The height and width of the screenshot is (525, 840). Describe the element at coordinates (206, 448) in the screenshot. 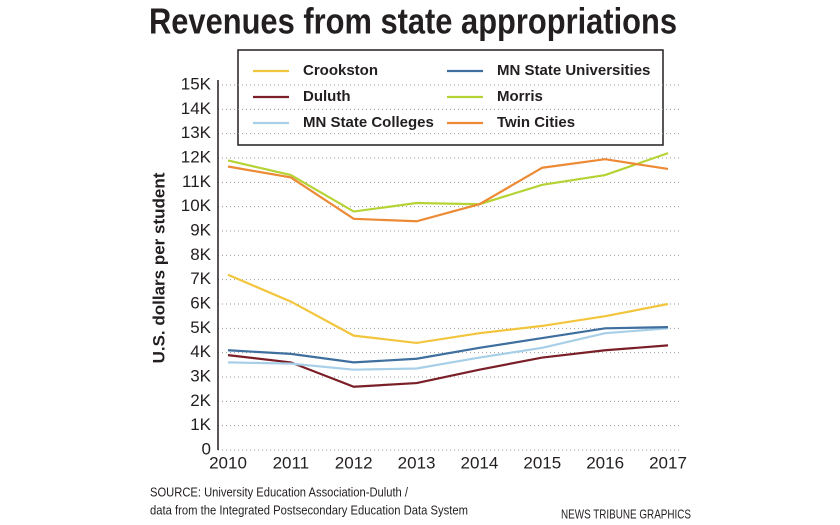

I see `y-tick-label: 0` at that location.